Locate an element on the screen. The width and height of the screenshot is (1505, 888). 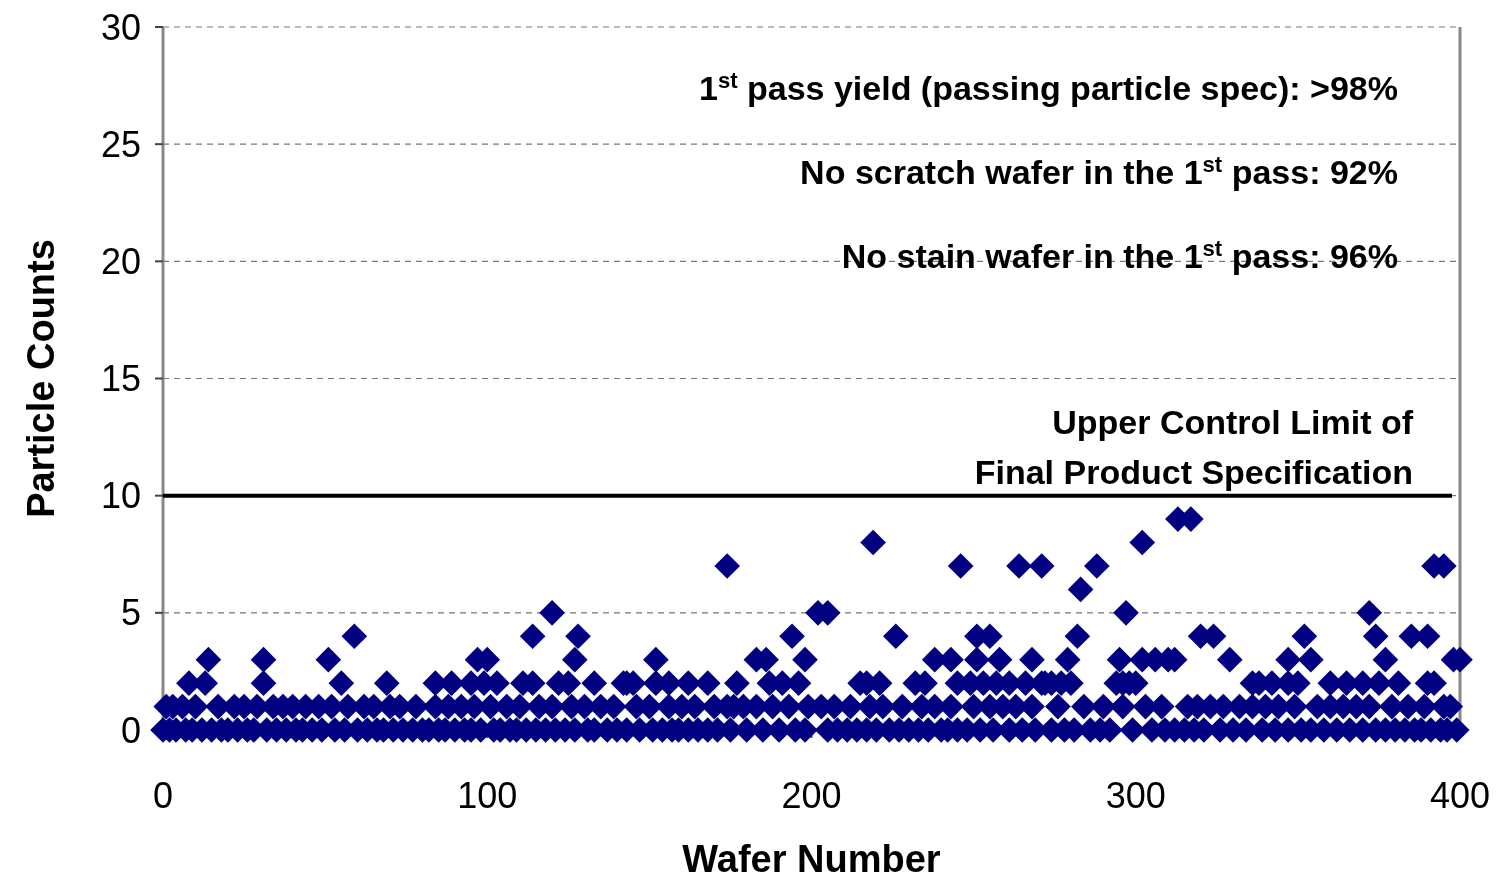
y-tick-label: 0 is located at coordinates (130, 730).